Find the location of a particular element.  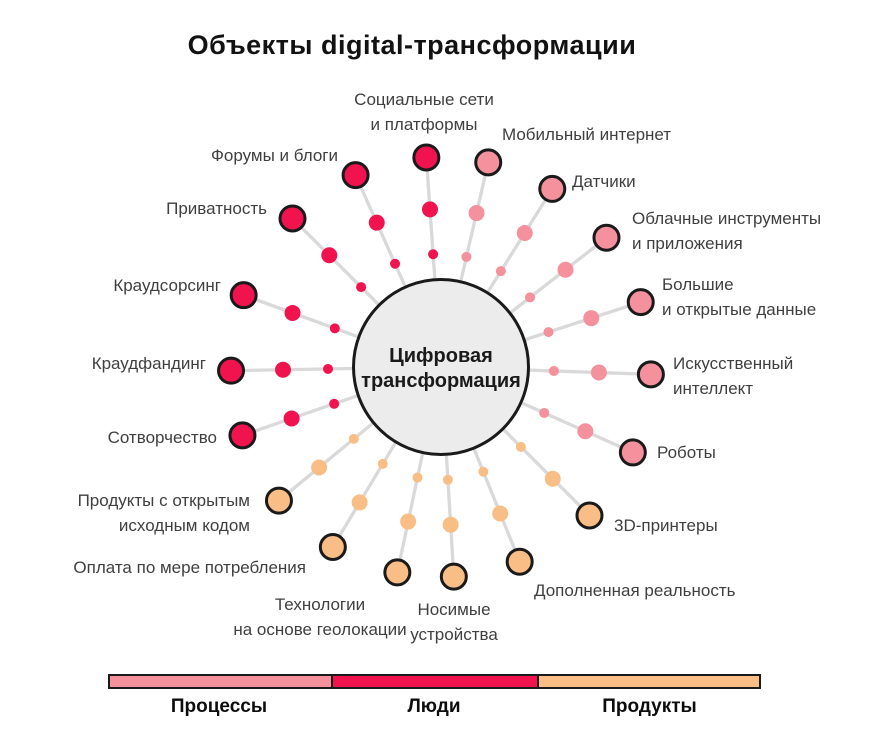

label-big-open-data: и открытые данные is located at coordinates (739, 309).